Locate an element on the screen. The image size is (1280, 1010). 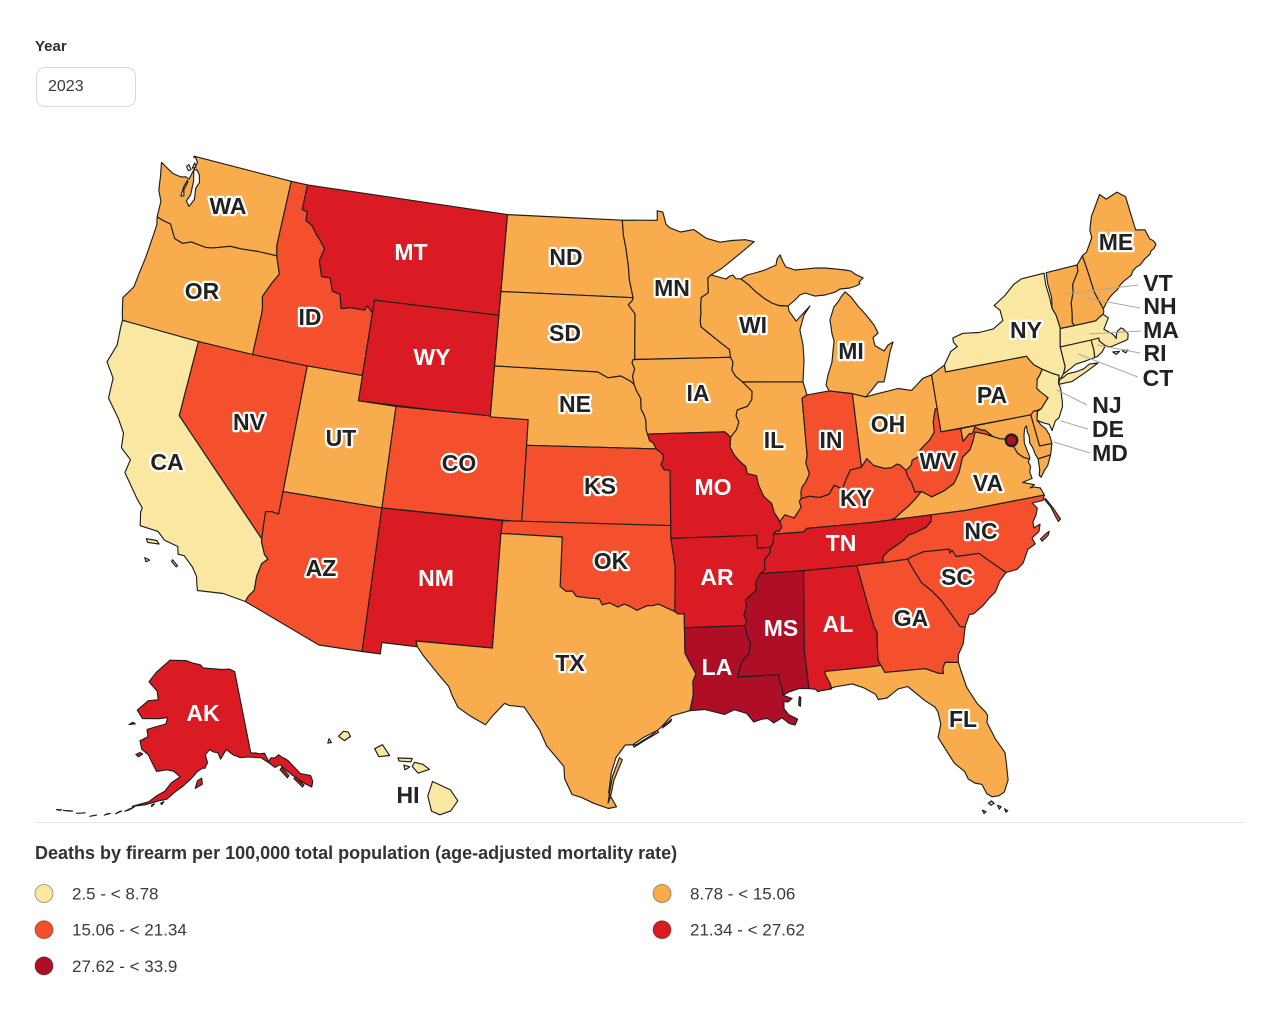
svg-text: AK is located at coordinates (203, 713).